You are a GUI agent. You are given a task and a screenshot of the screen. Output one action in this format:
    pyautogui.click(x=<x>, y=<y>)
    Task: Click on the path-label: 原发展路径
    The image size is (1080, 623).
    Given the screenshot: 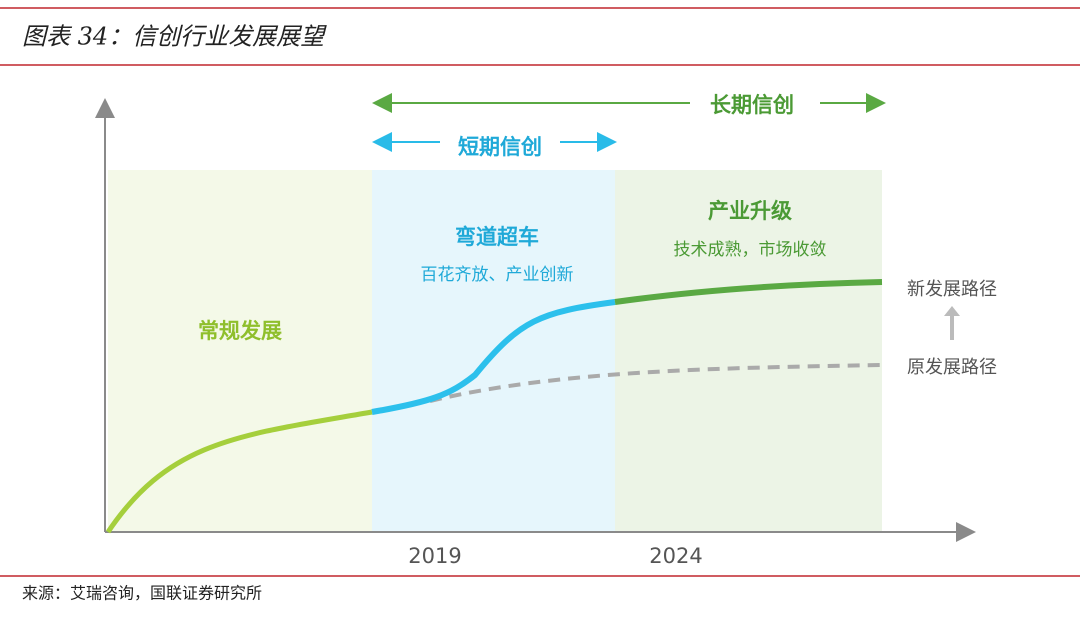 What is the action you would take?
    pyautogui.click(x=952, y=367)
    